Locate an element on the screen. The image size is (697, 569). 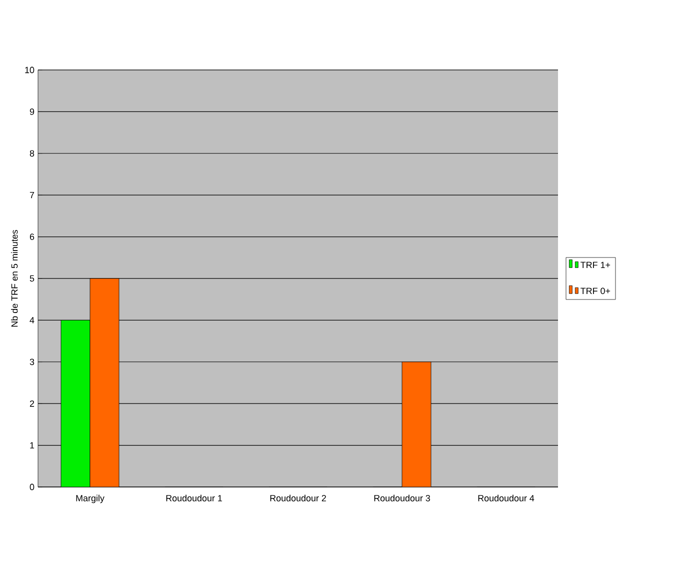
x-tick-label: Roudoudour 1 is located at coordinates (194, 498).